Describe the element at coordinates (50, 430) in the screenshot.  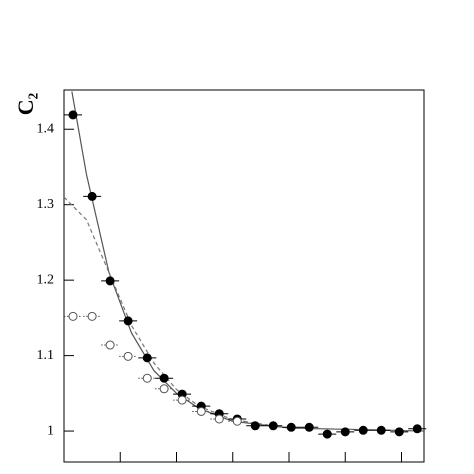
I see `y-tick-label: 1` at that location.